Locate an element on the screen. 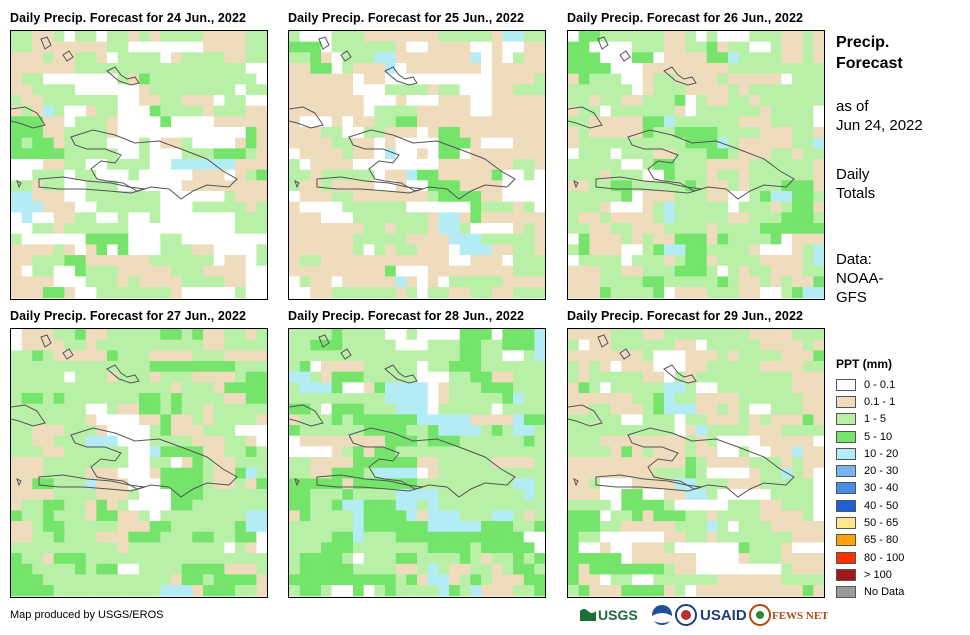  panel-title-5: Daily Precip. Forecast for 28 Jun., 2022 is located at coordinates (406, 316).